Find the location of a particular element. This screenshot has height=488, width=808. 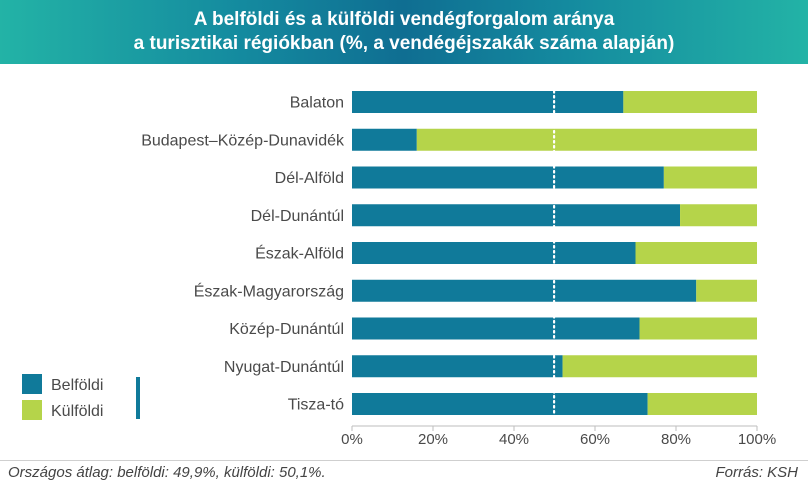

category-label: Balaton is located at coordinates (317, 103).